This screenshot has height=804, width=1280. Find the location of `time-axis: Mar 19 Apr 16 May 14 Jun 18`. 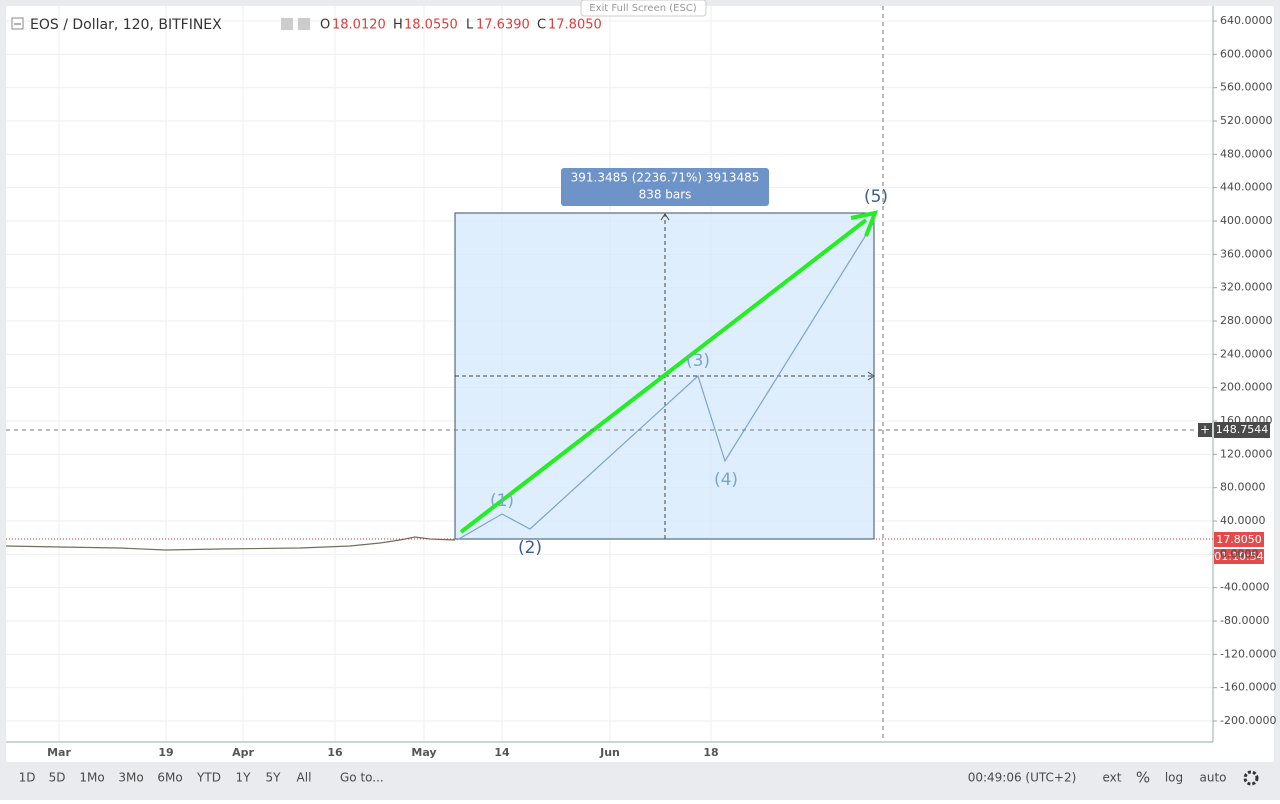

time-axis: Mar 19 Apr 16 May 14 Jun 18 is located at coordinates (383, 752).